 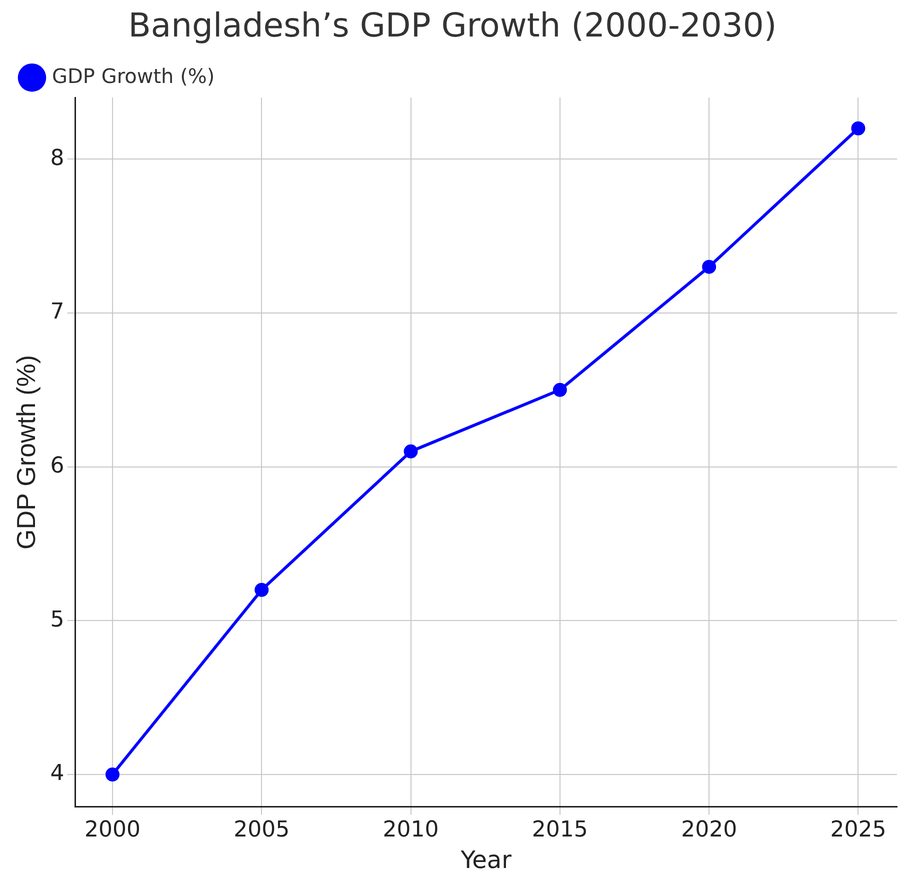 What do you see at coordinates (57, 158) in the screenshot?
I see `y-tick-label: 8` at bounding box center [57, 158].